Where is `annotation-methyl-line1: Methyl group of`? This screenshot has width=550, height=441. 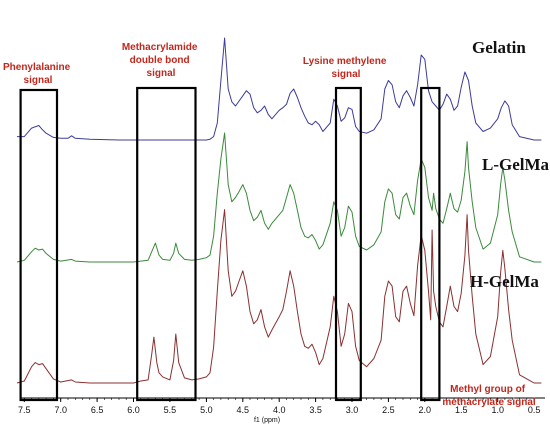 annotation-methyl-line1: Methyl group of is located at coordinates (488, 389).